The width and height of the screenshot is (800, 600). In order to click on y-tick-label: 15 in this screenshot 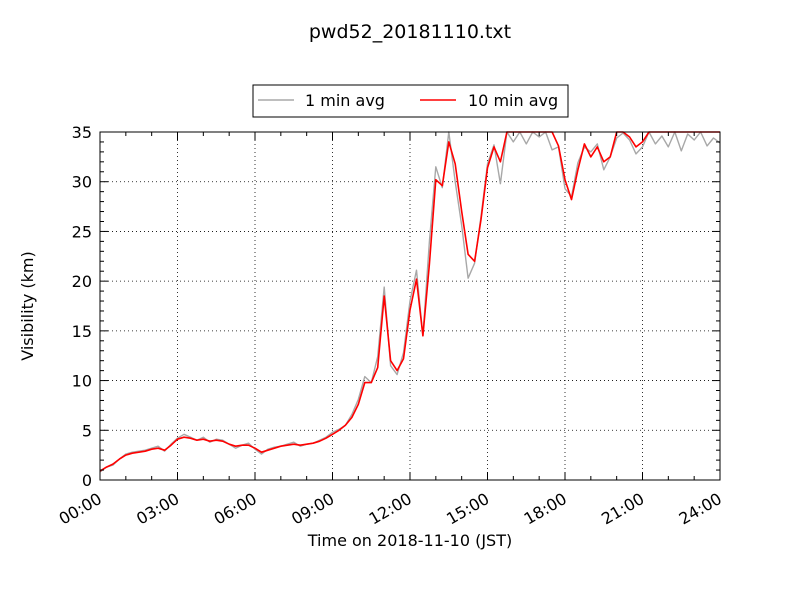, I will do `click(82, 331)`.